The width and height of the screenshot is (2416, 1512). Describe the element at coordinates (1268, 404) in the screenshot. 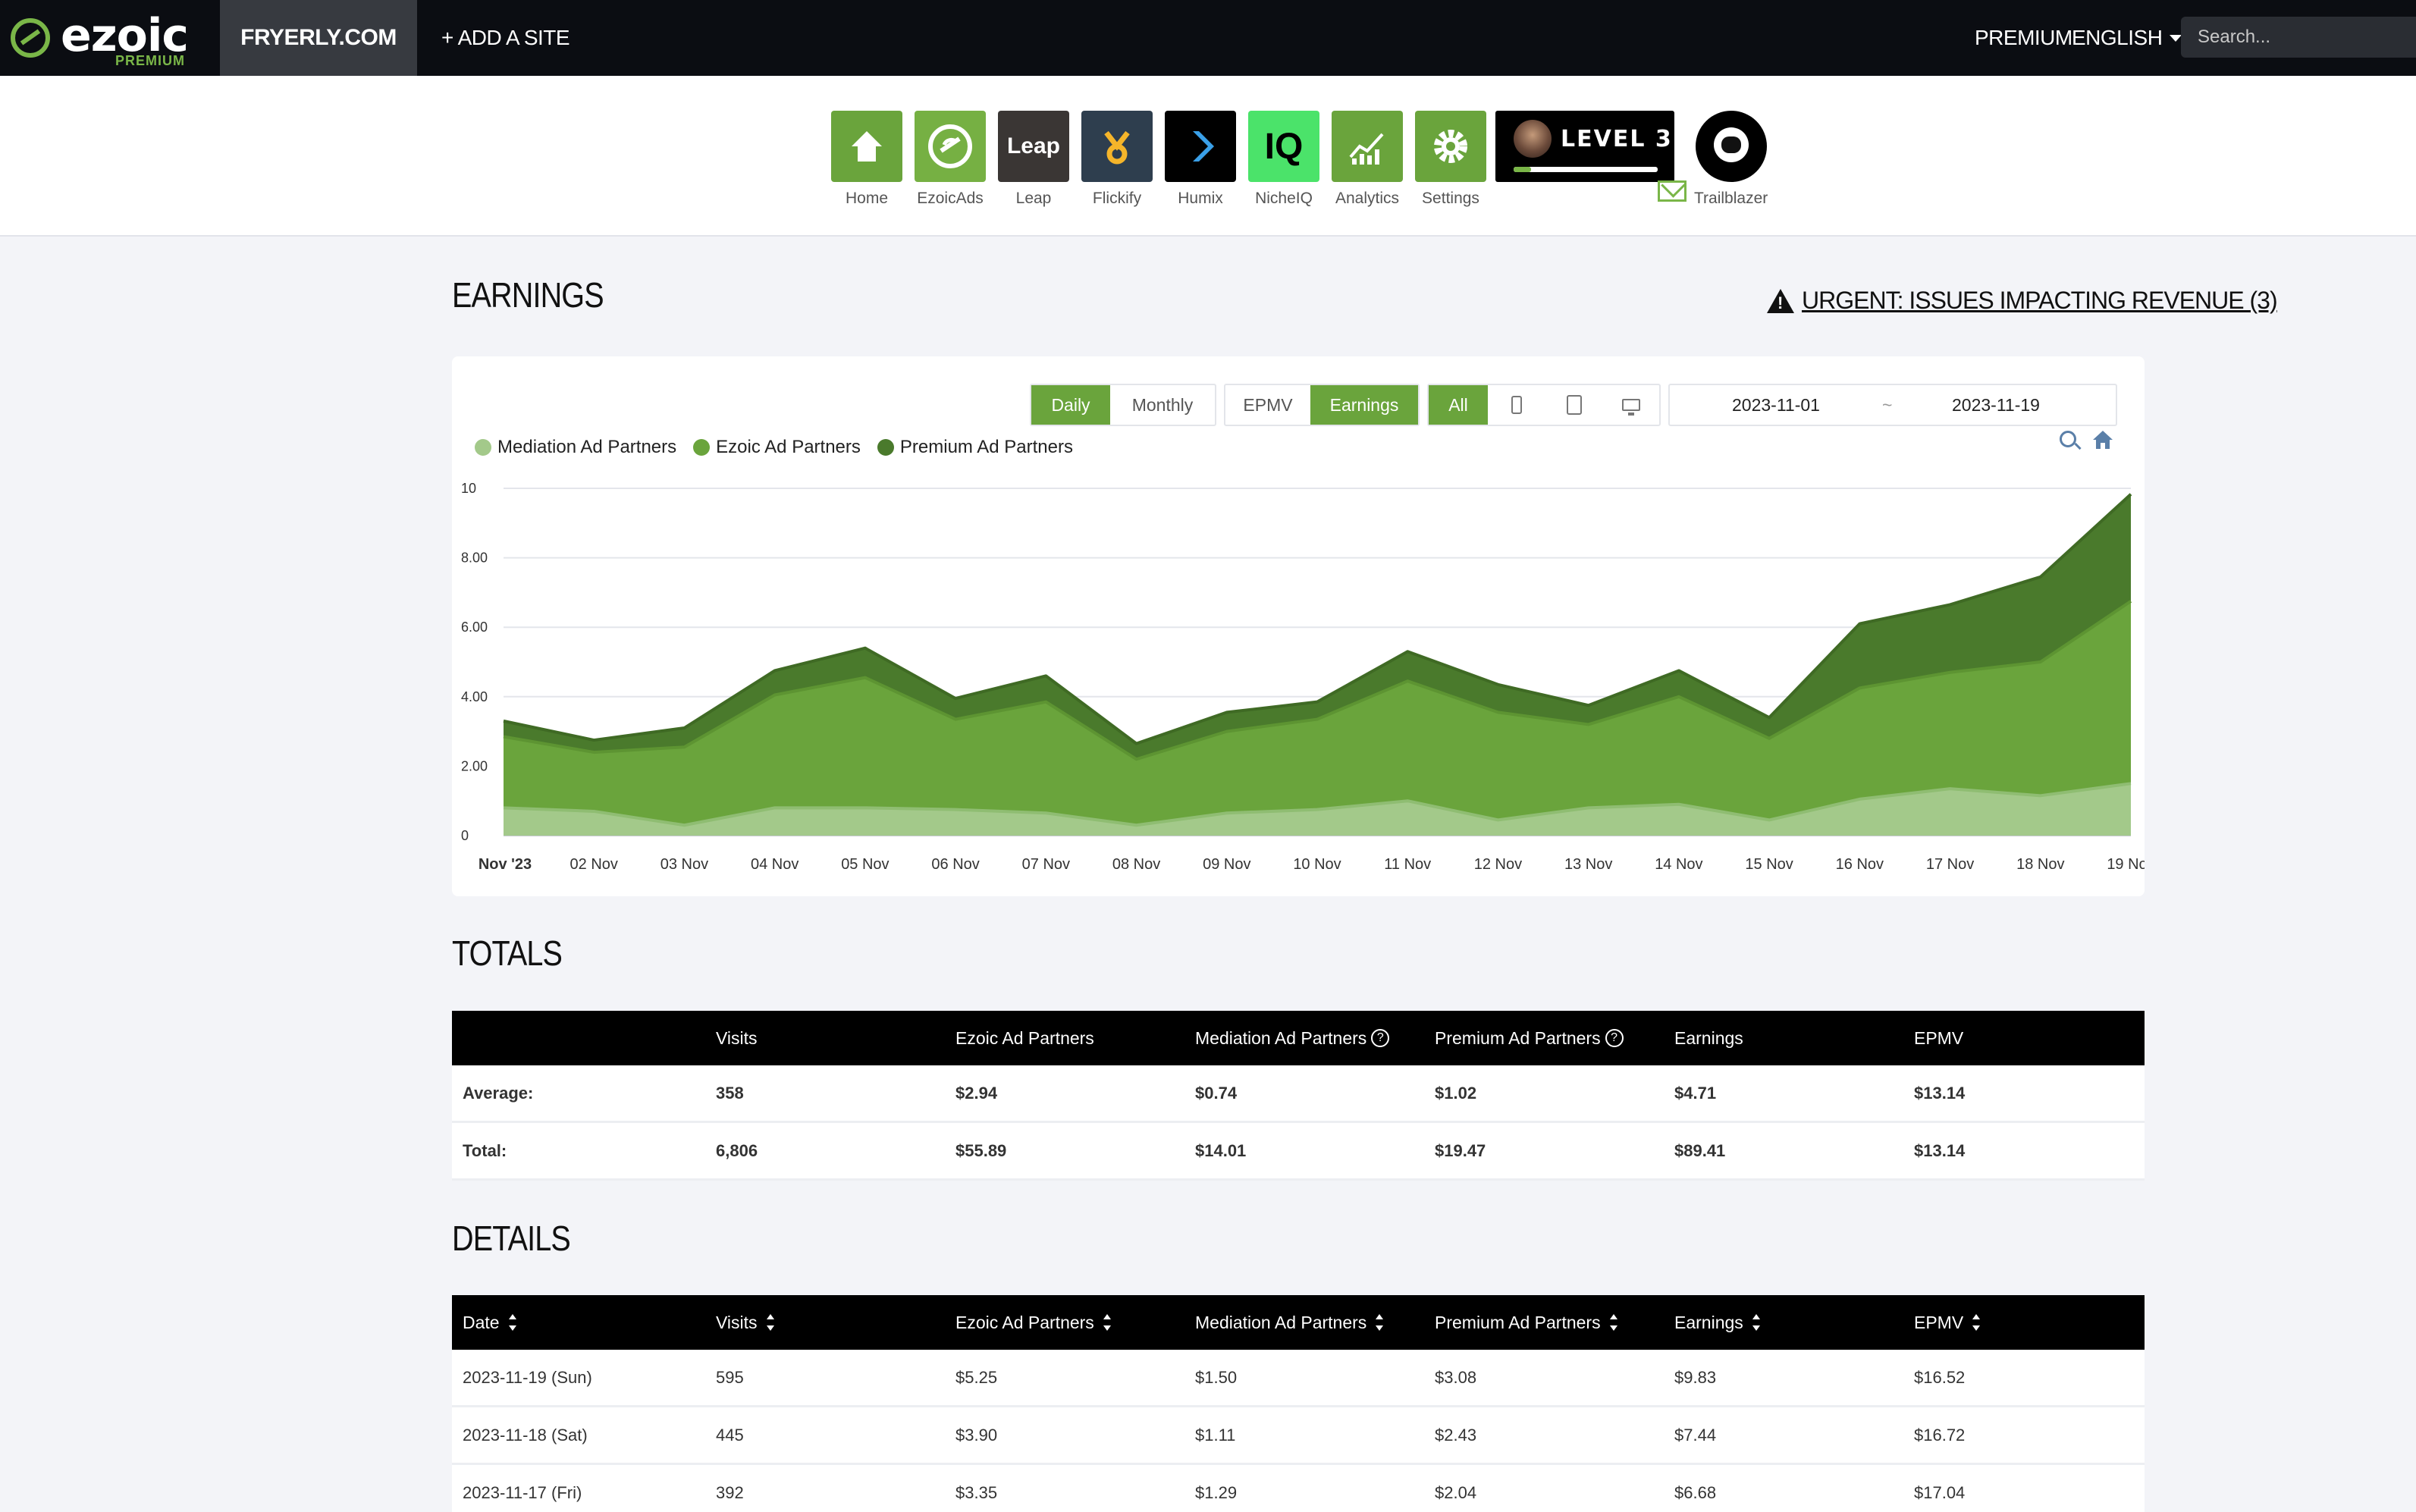

I see `epmv-button: EPMV` at that location.